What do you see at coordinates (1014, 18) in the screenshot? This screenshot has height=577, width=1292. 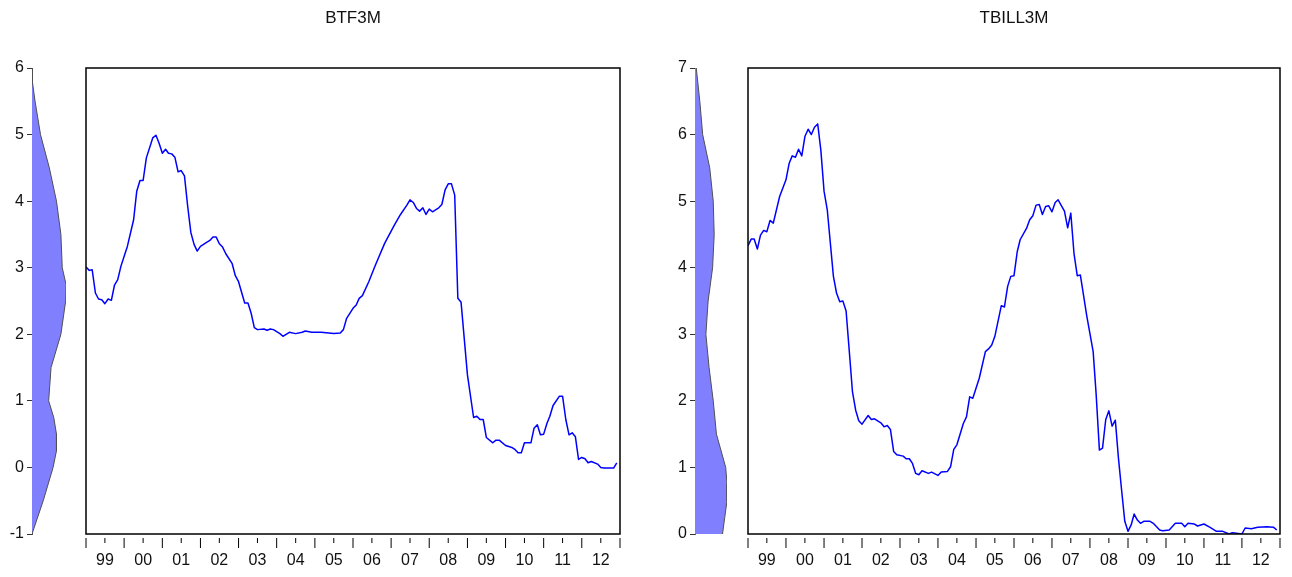 I see `chart-title: TBILL3M` at bounding box center [1014, 18].